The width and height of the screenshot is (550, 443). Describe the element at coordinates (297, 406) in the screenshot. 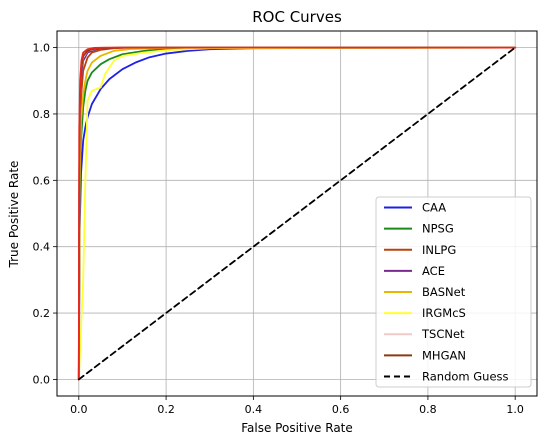

I see `x-ticks: 0.0 0.2 0.4 0.6 0.8 1.0` at that location.